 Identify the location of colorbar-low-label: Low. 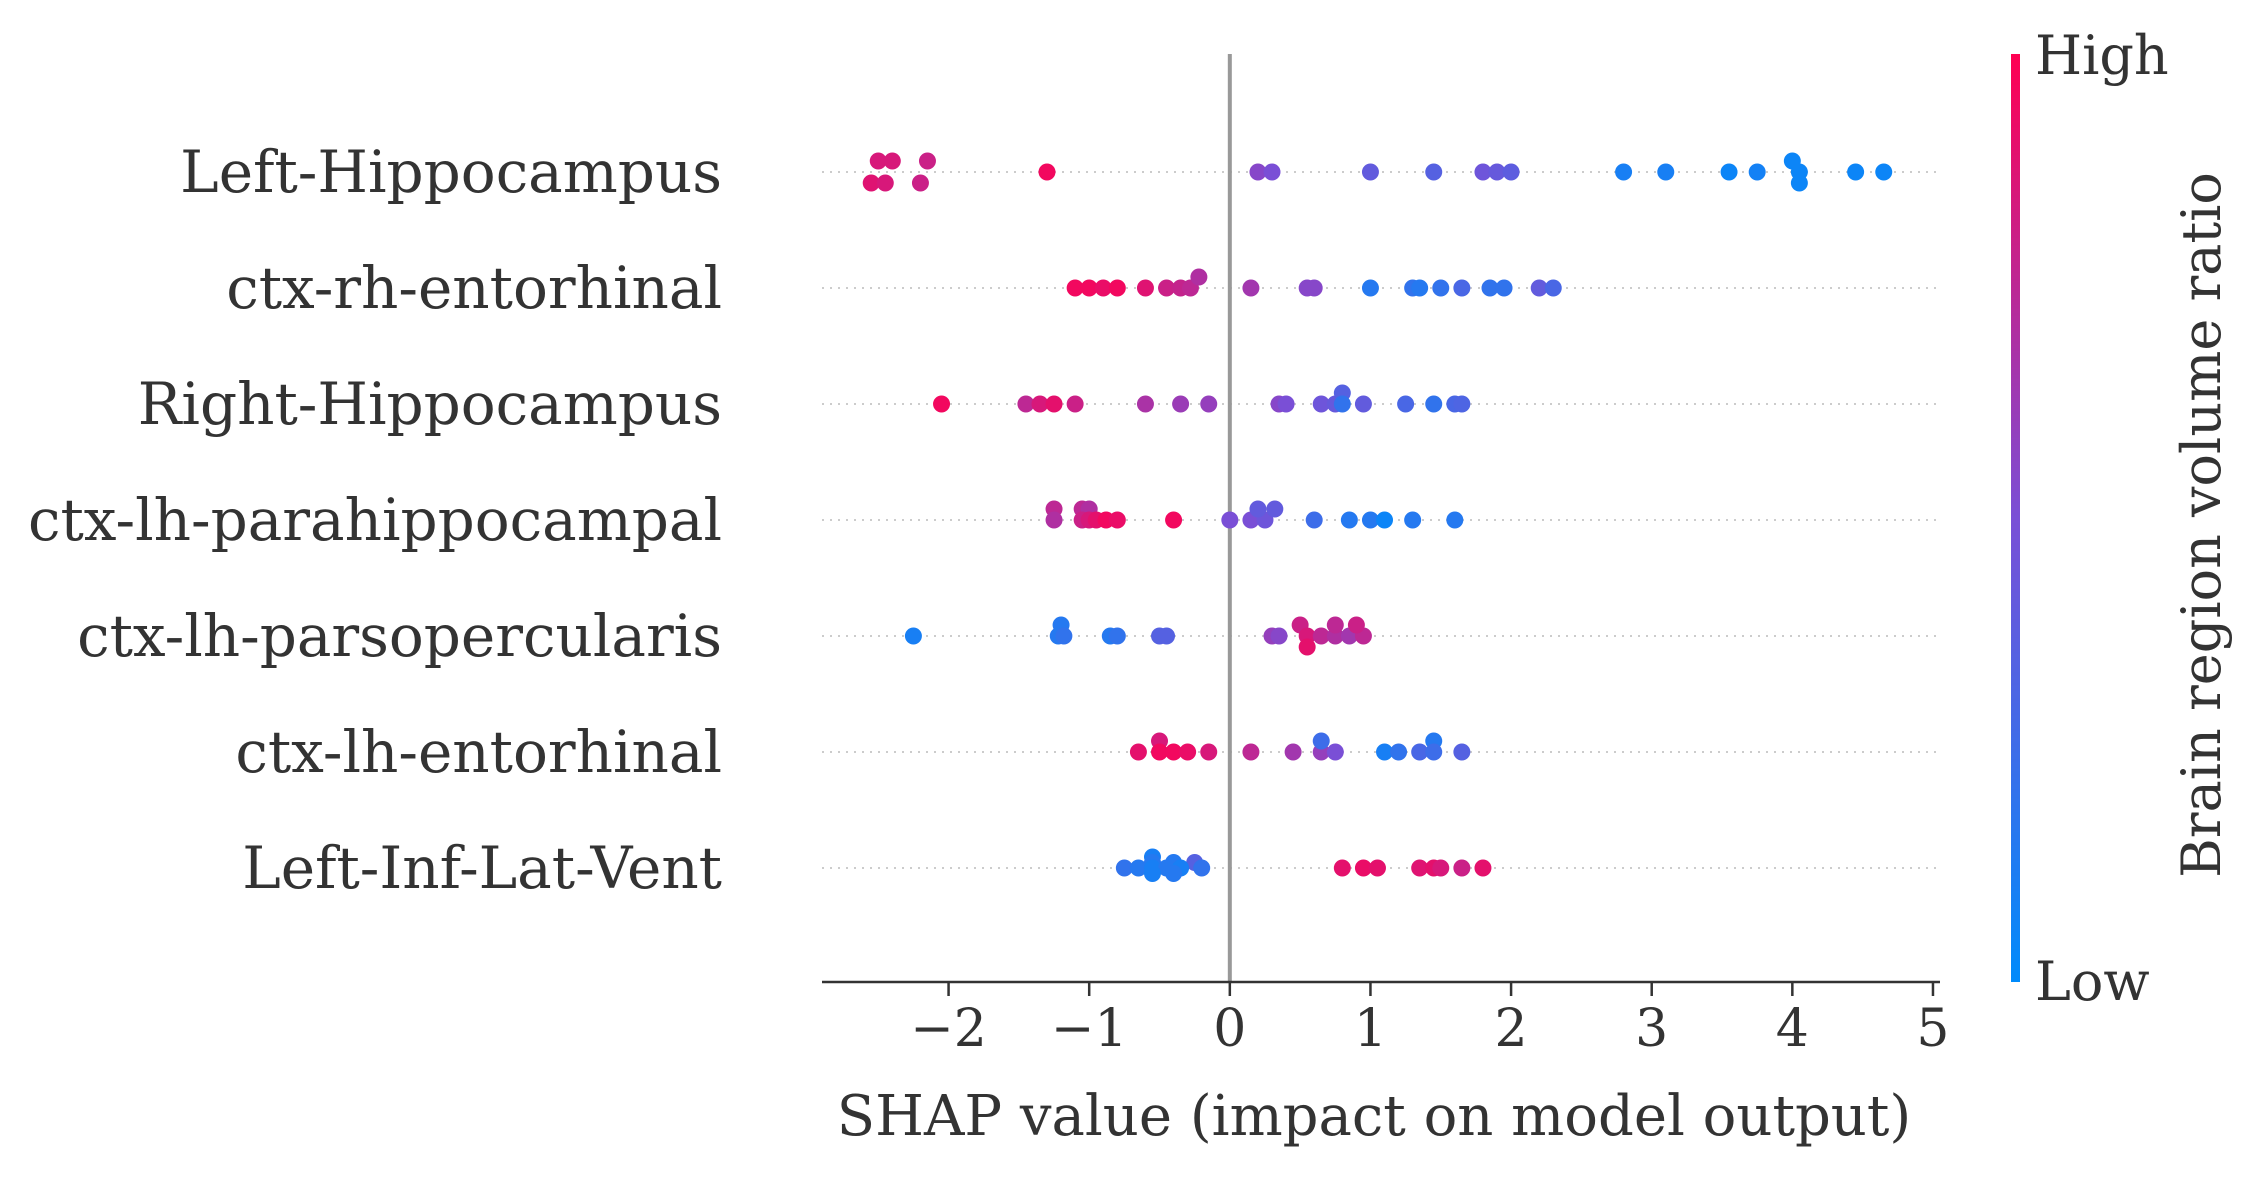
(2092, 981).